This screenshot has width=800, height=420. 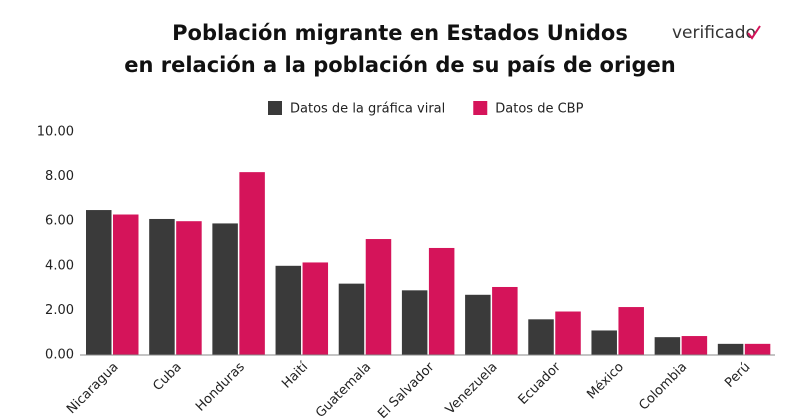 What do you see at coordinates (55, 132) in the screenshot?
I see `y-tick-label: 10.00` at bounding box center [55, 132].